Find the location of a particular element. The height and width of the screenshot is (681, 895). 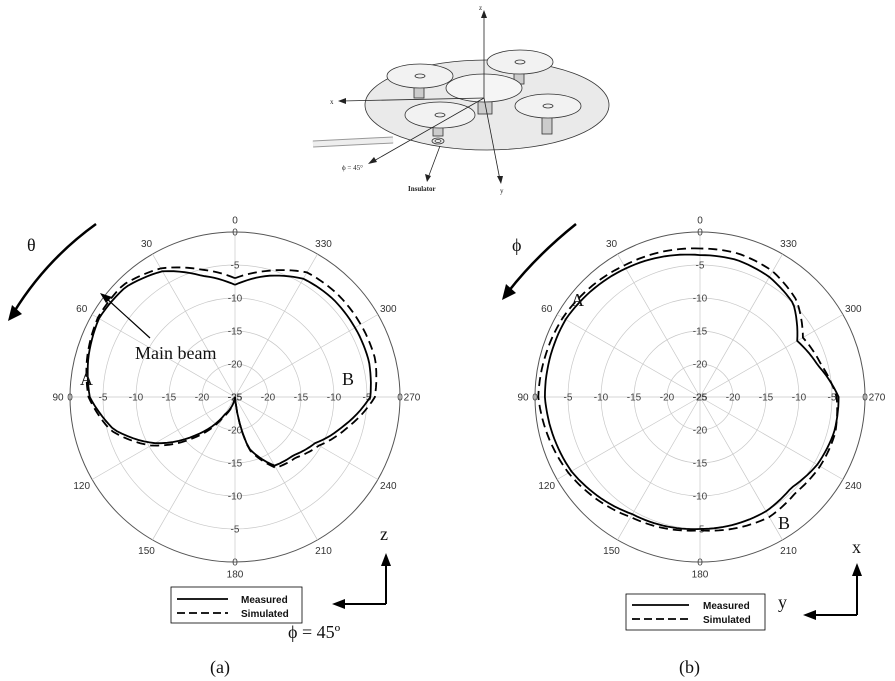

panel-b-glyph-horizontal-arrowhead is located at coordinates (809, 615).